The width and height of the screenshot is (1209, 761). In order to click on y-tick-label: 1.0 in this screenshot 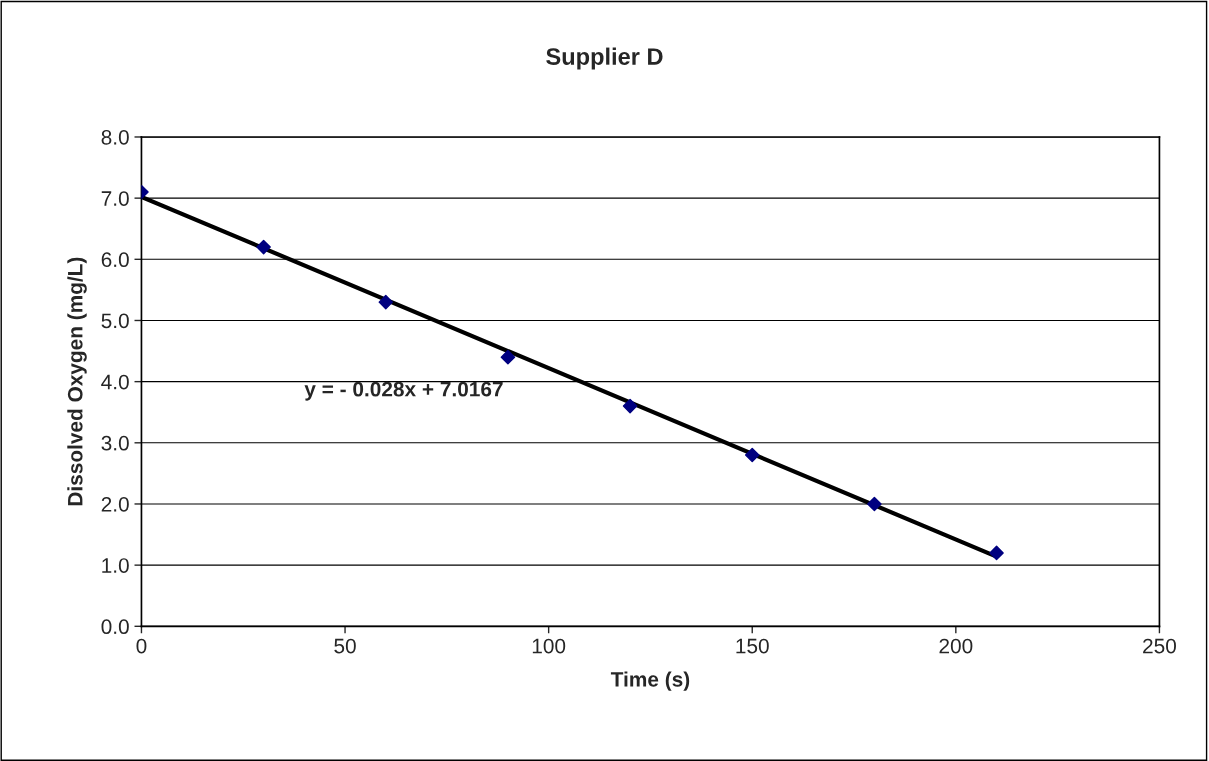, I will do `click(115, 565)`.